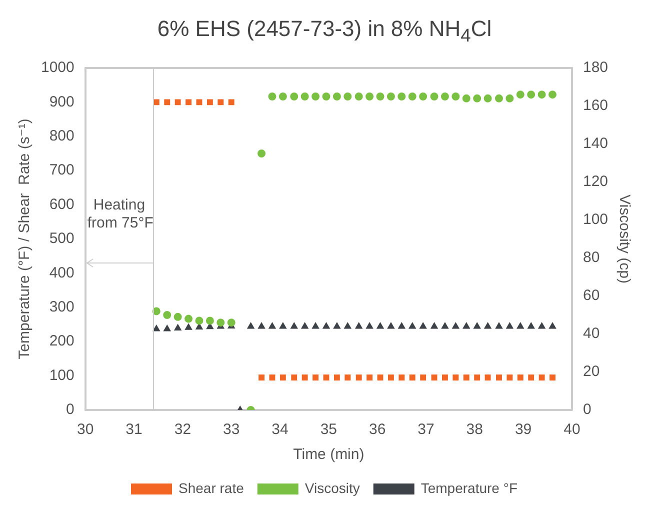  I want to click on x-tick-label: 34, so click(280, 430).